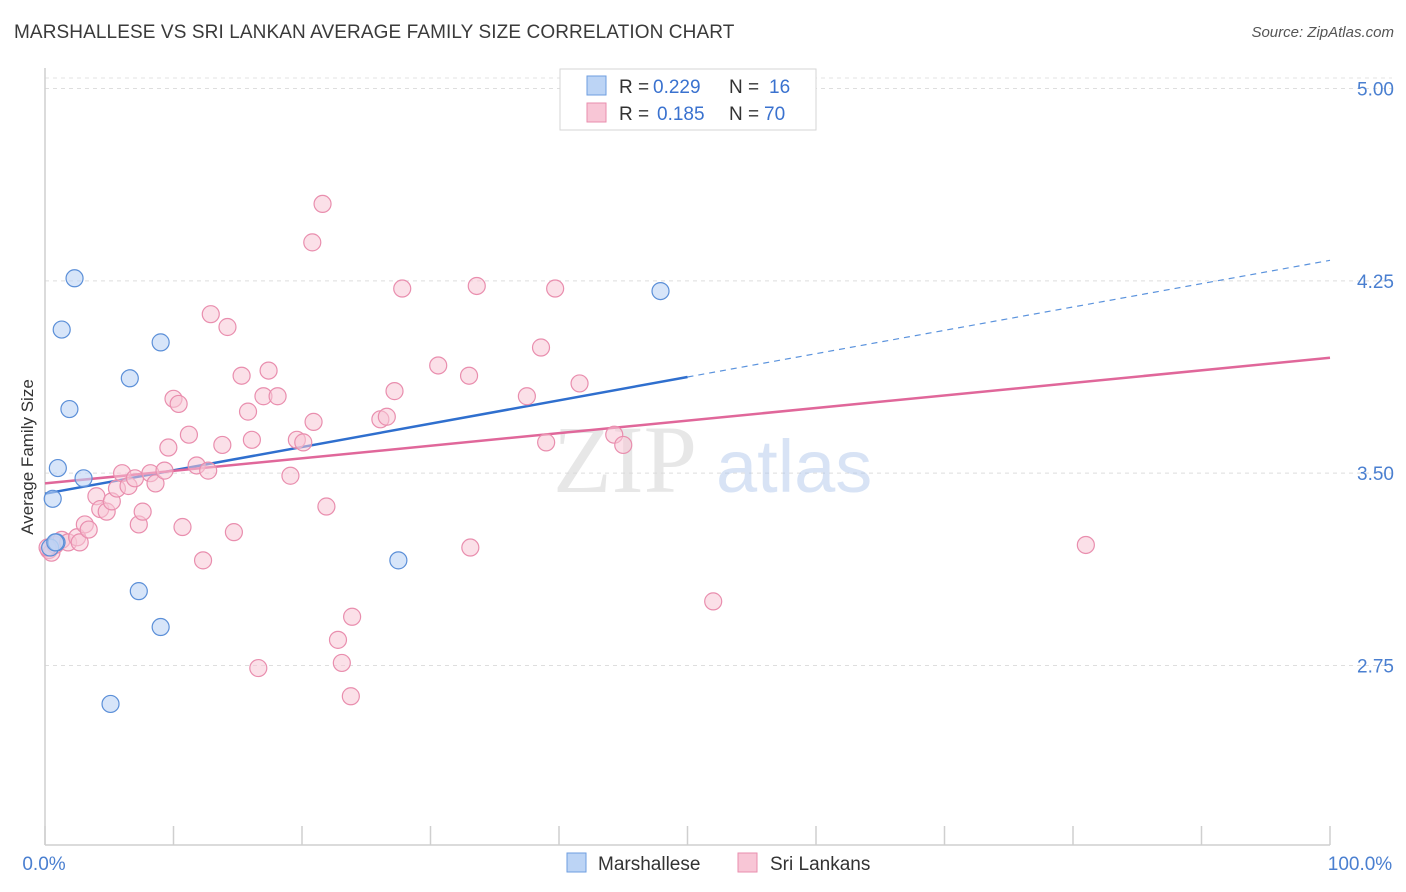  Describe the element at coordinates (794, 466) in the screenshot. I see `watermark-atlas: atlas` at that location.